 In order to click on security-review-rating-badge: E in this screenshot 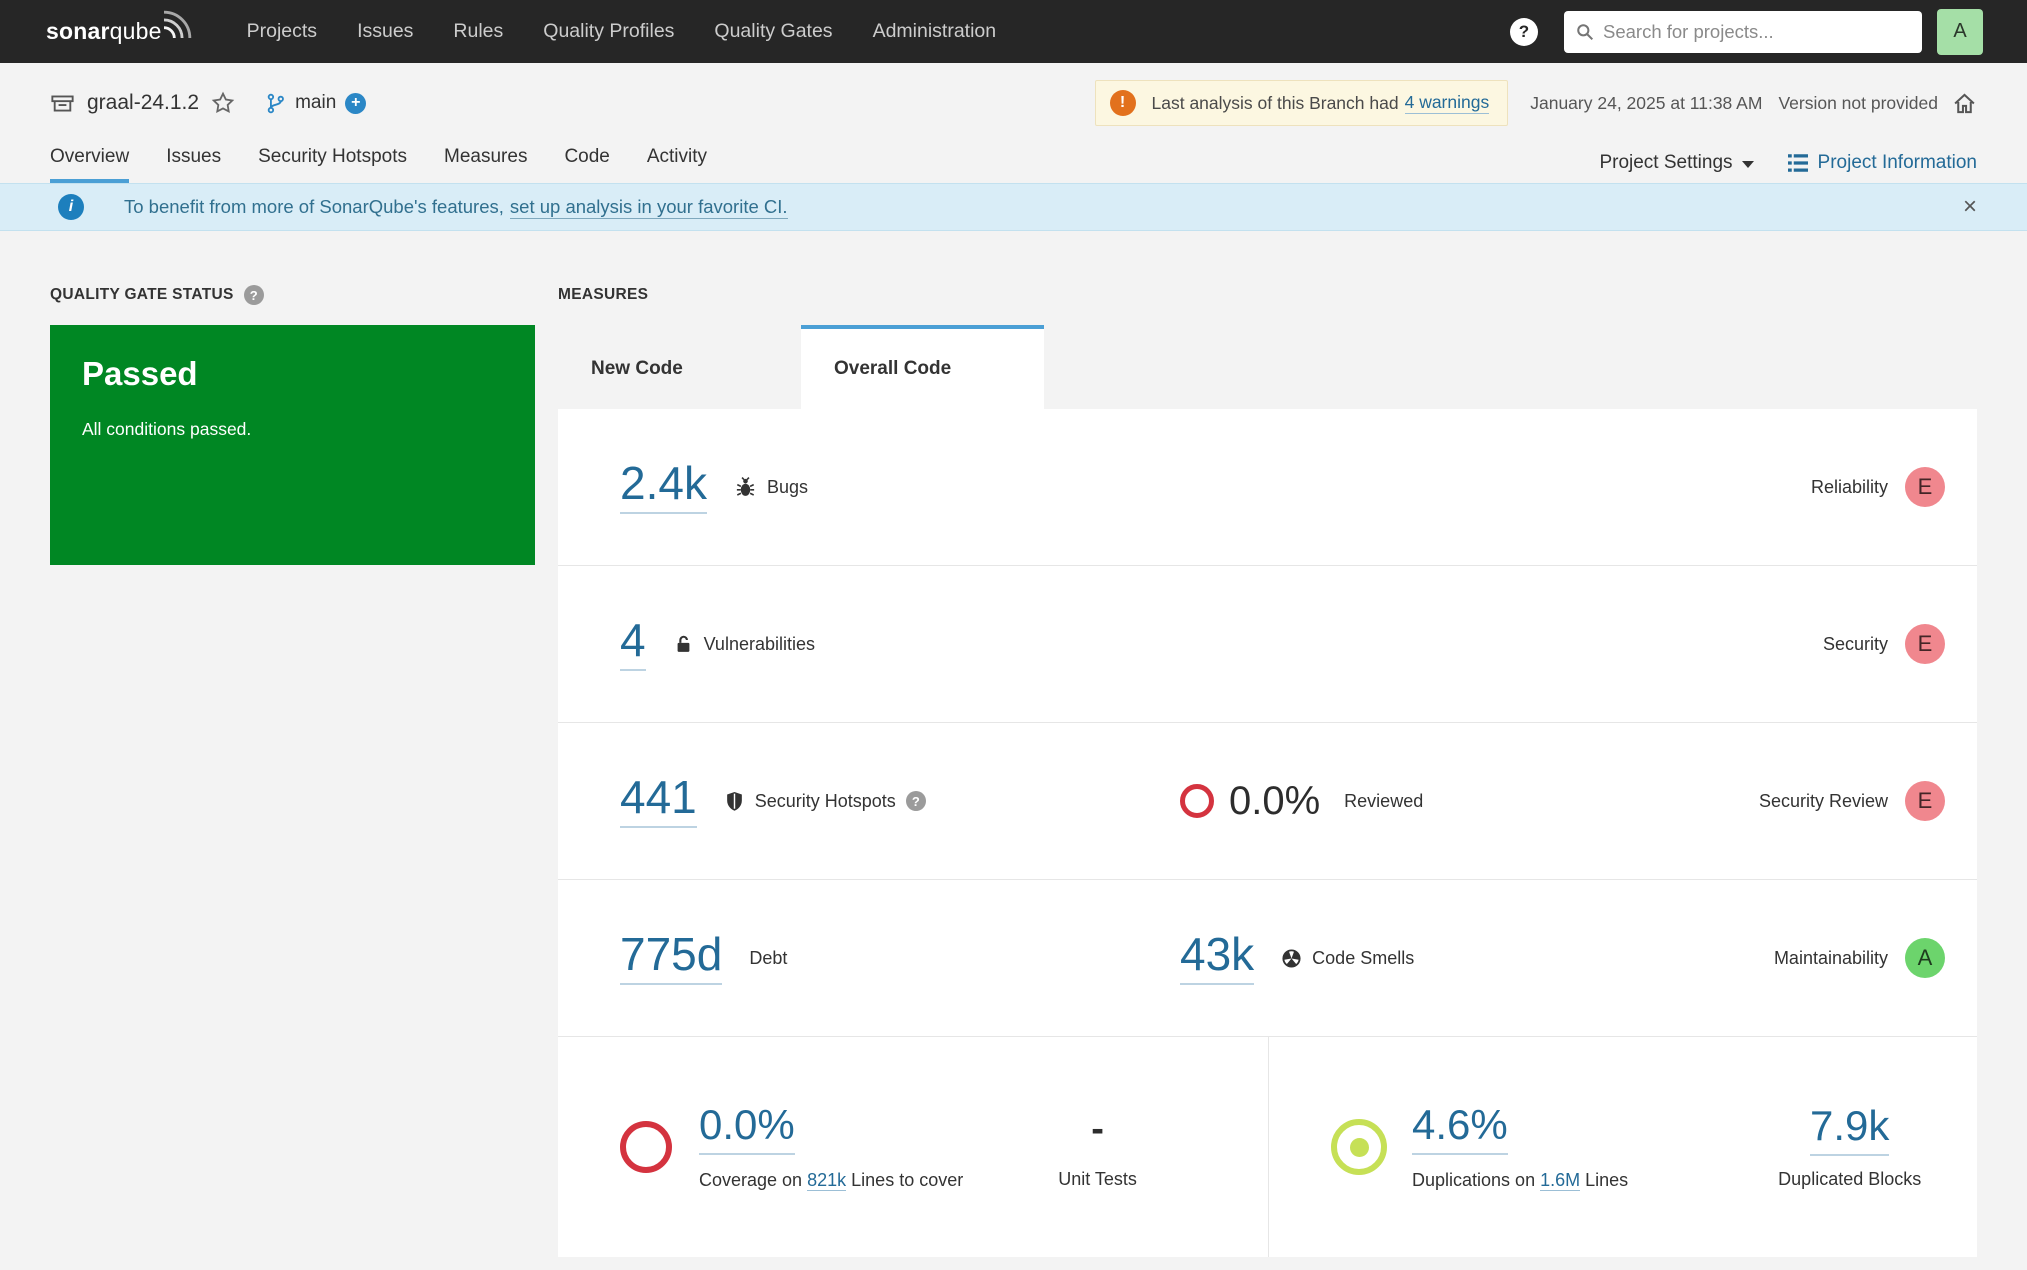, I will do `click(1925, 801)`.